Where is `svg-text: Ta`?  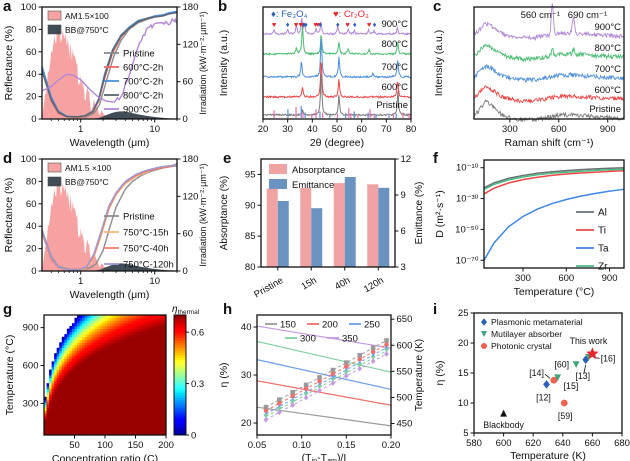 svg-text: Ta is located at coordinates (603, 249).